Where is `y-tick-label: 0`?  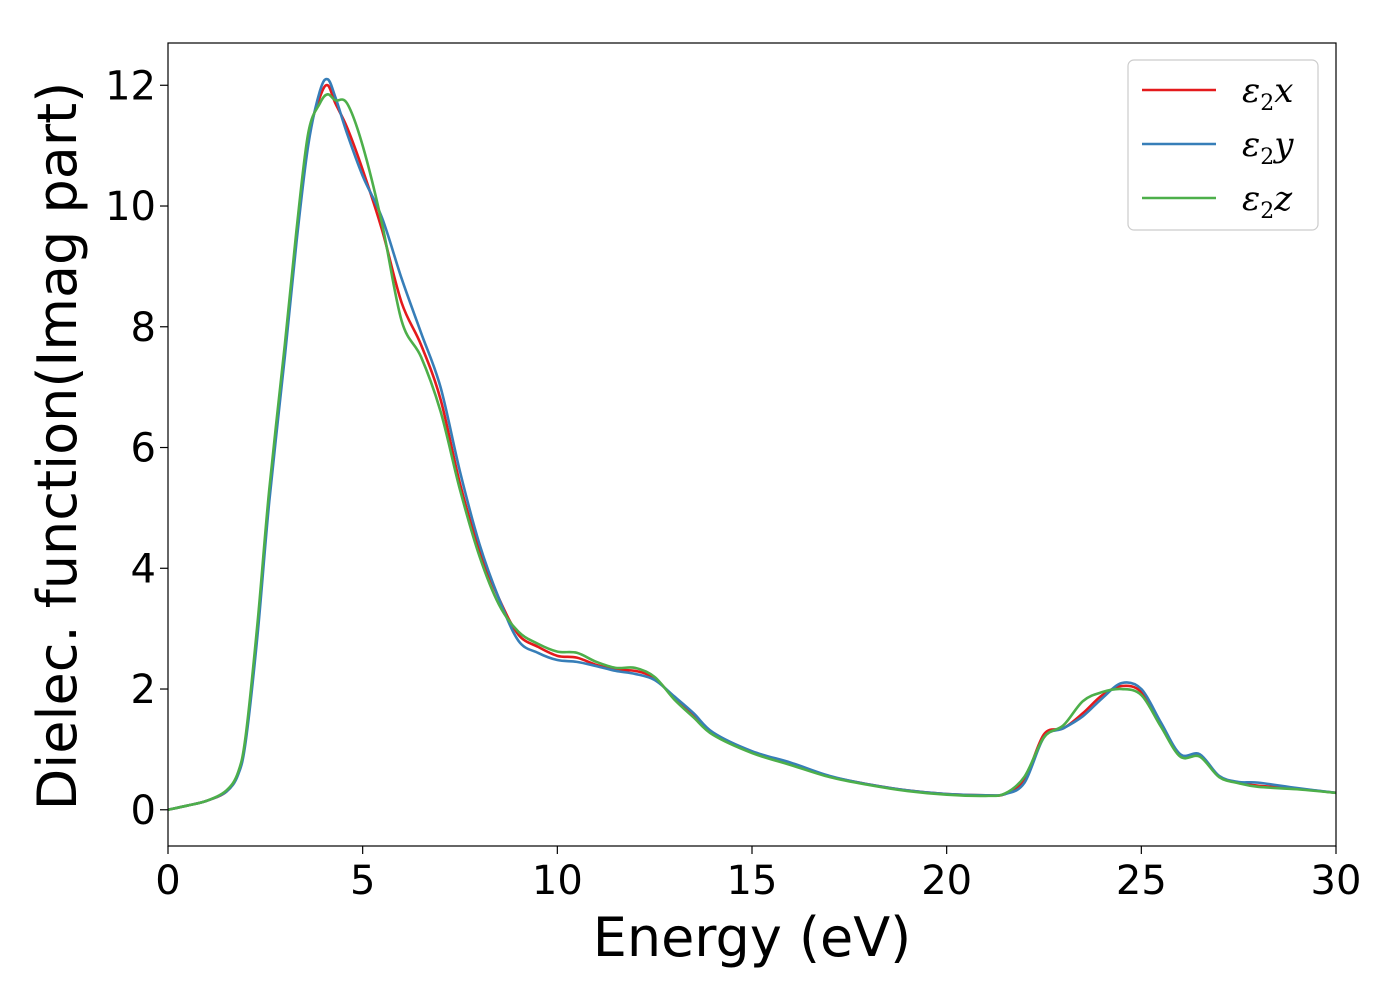
y-tick-label: 0 is located at coordinates (143, 811).